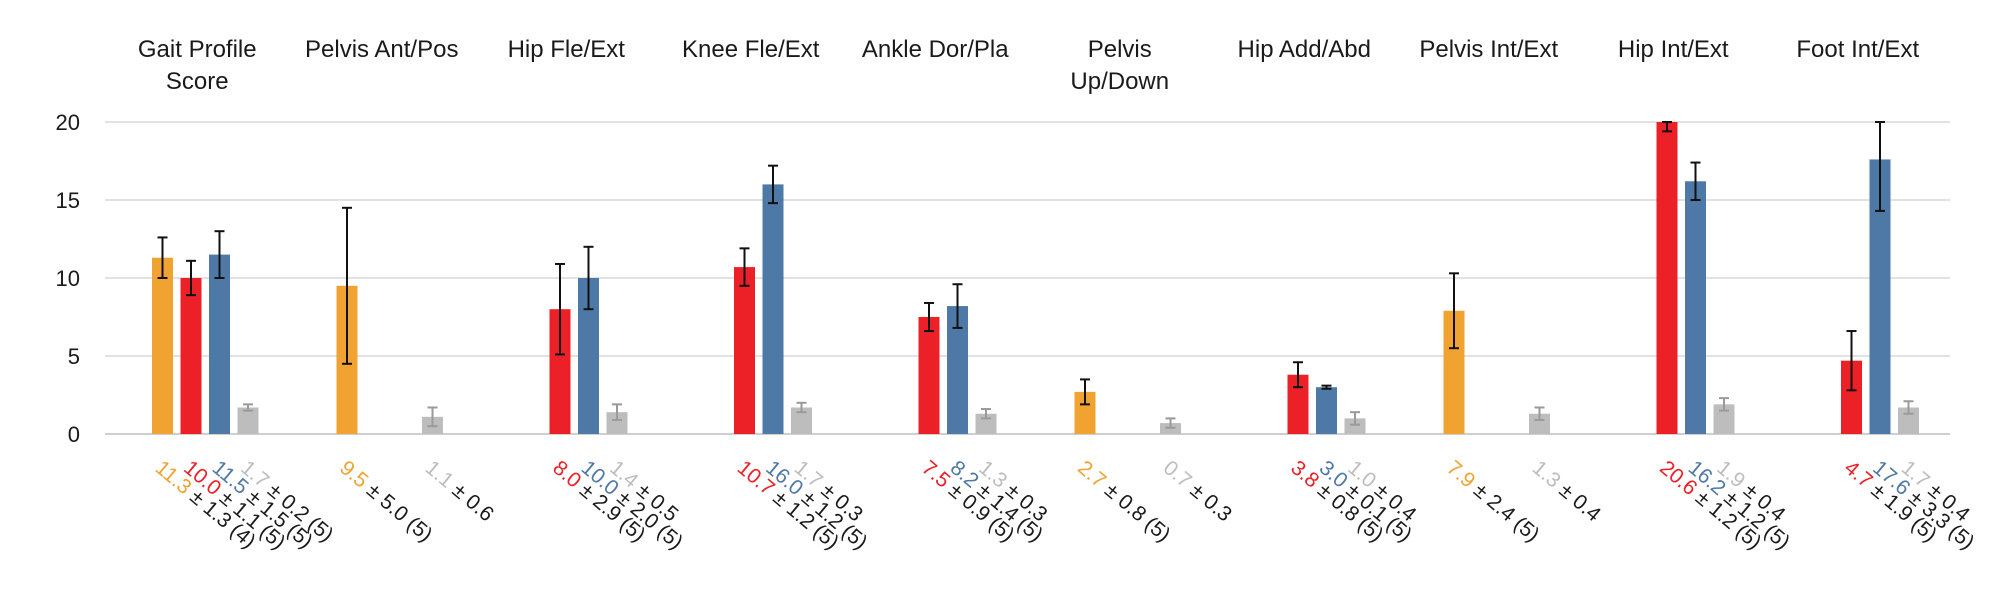 This screenshot has width=2004, height=600. I want to click on category-title: Hip Int/Ext, so click(1673, 49).